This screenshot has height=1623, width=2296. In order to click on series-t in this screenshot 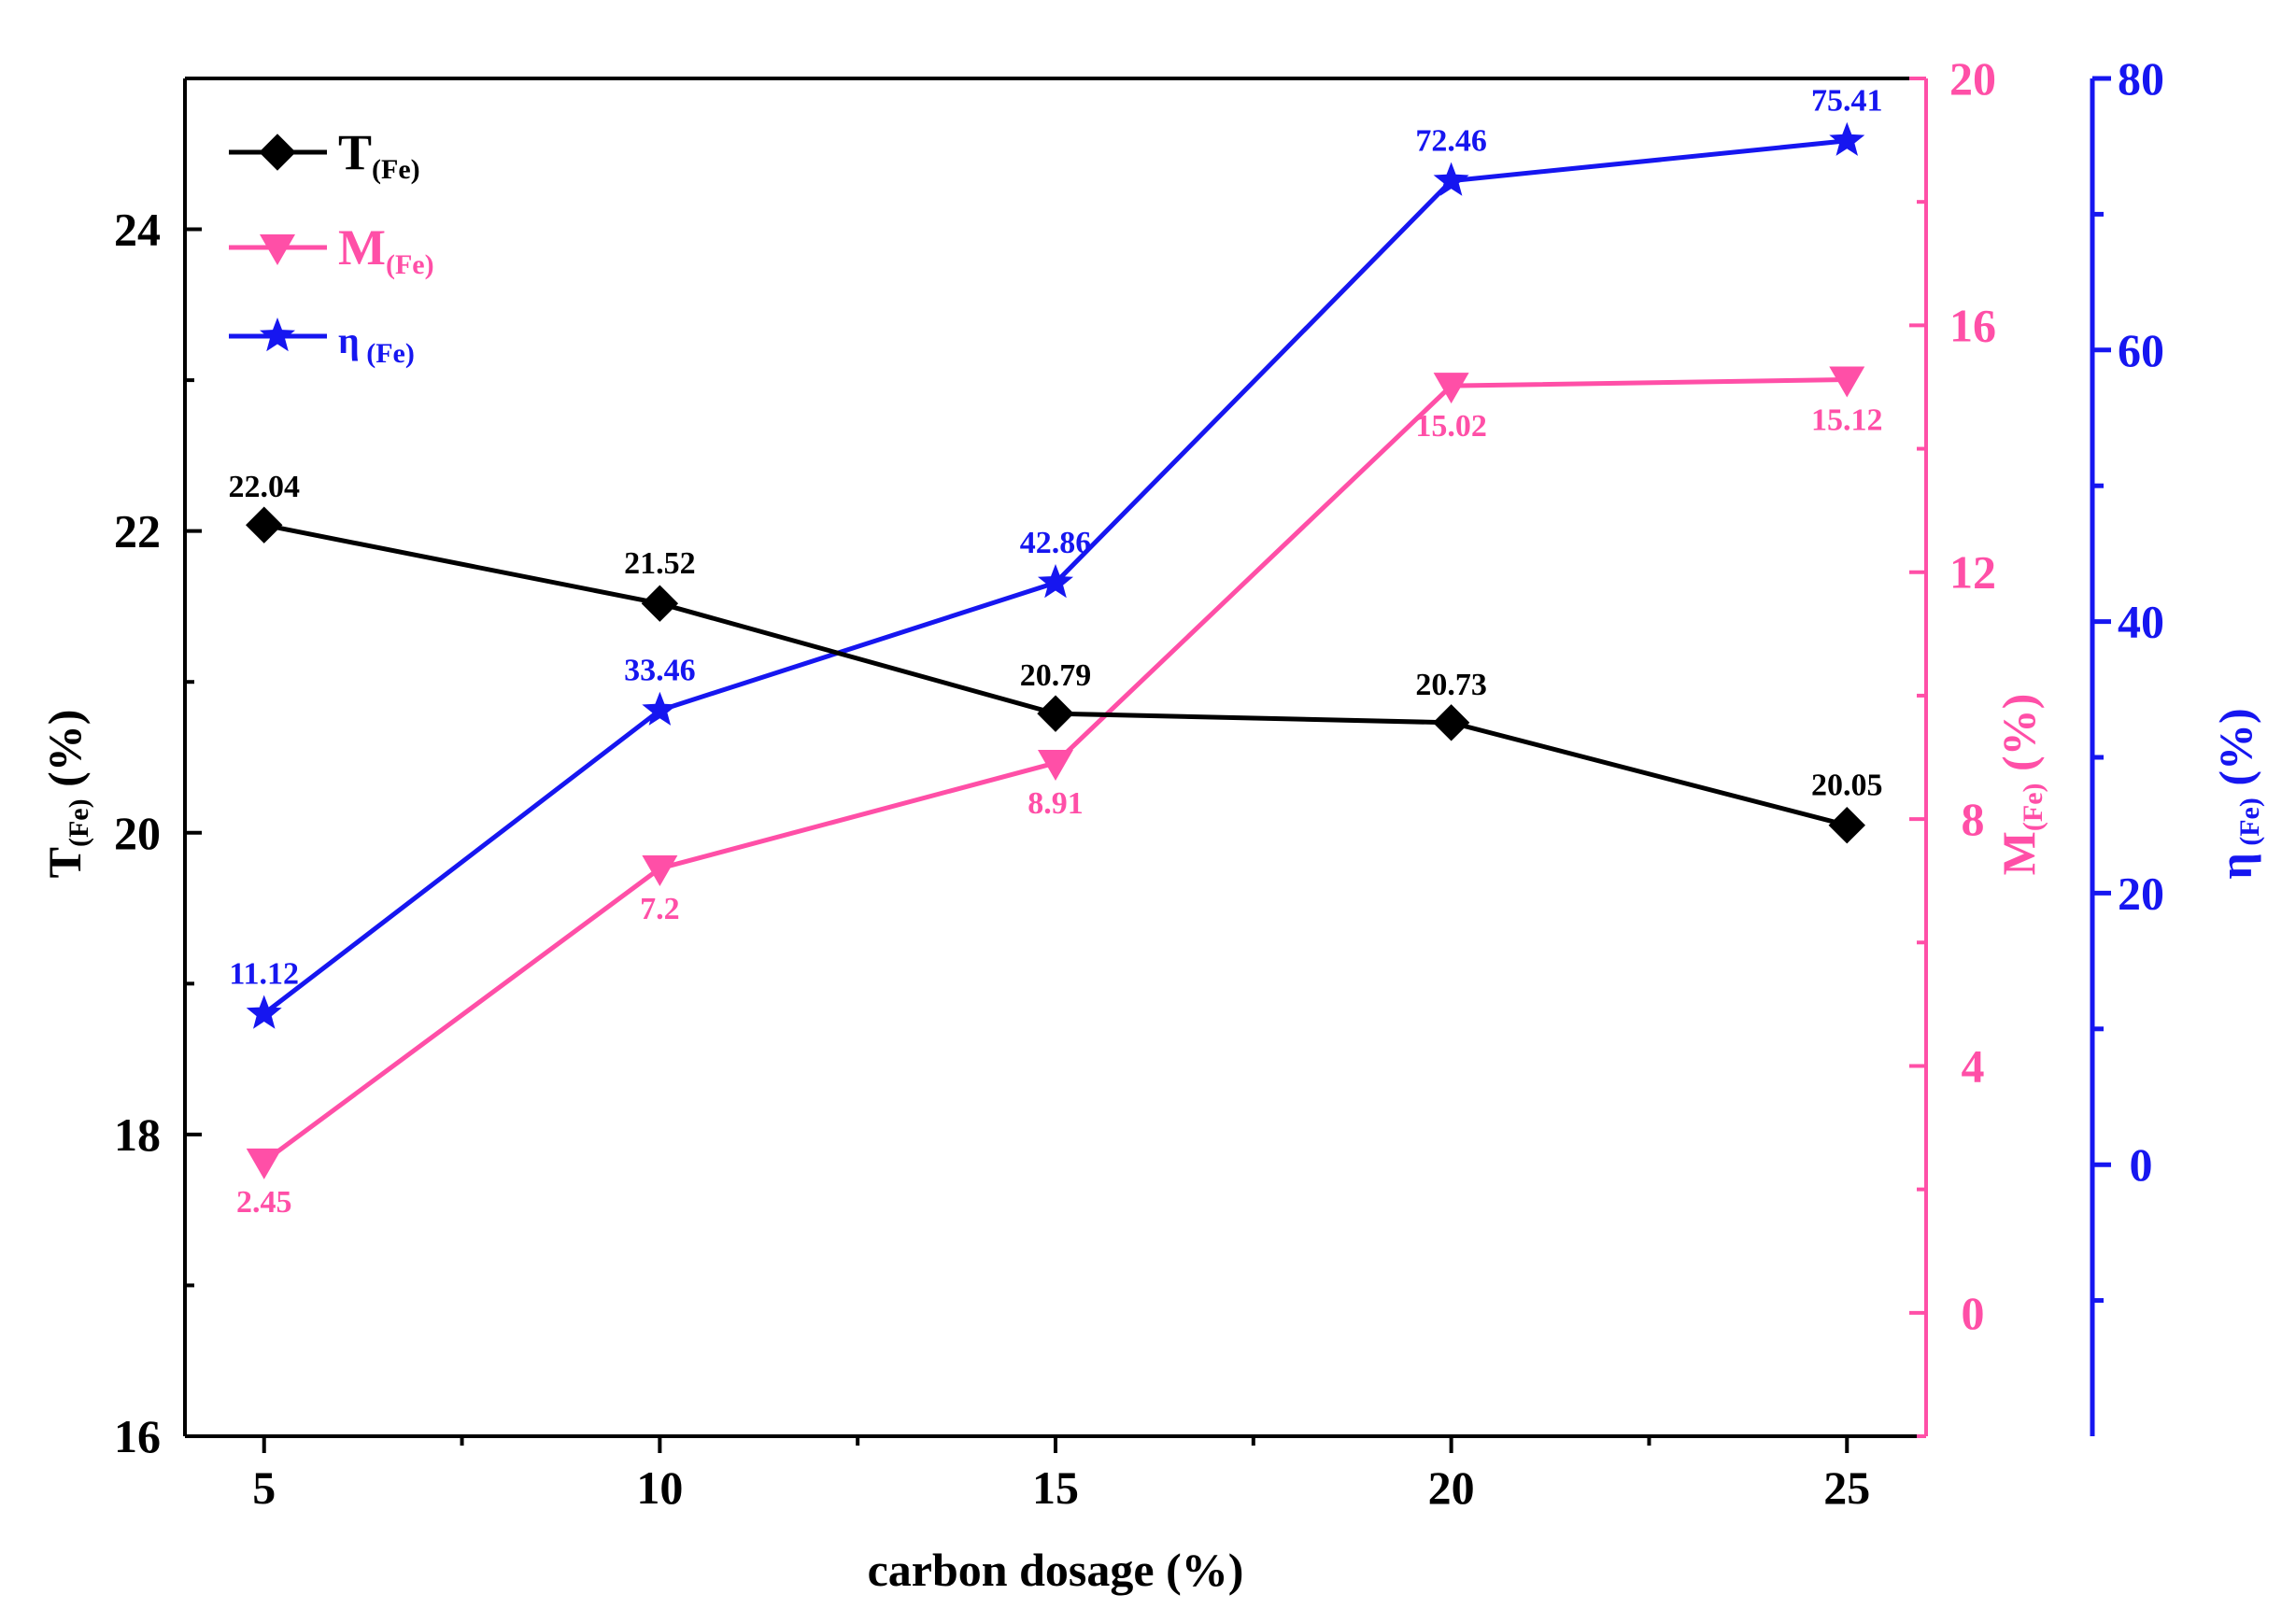, I will do `click(1055, 675)`.